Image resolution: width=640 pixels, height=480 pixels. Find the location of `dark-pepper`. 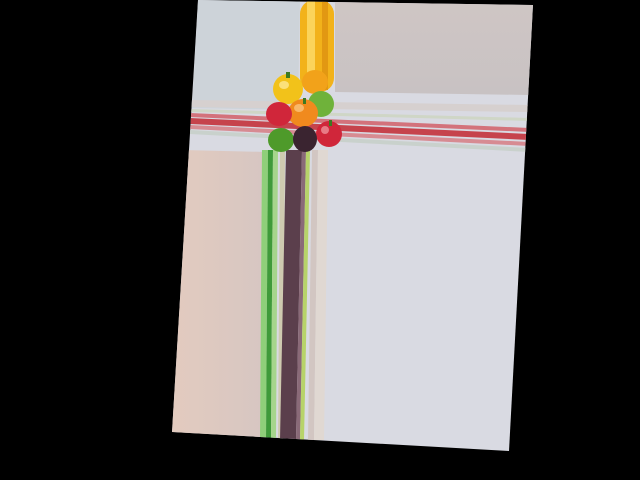

dark-pepper is located at coordinates (305, 139).